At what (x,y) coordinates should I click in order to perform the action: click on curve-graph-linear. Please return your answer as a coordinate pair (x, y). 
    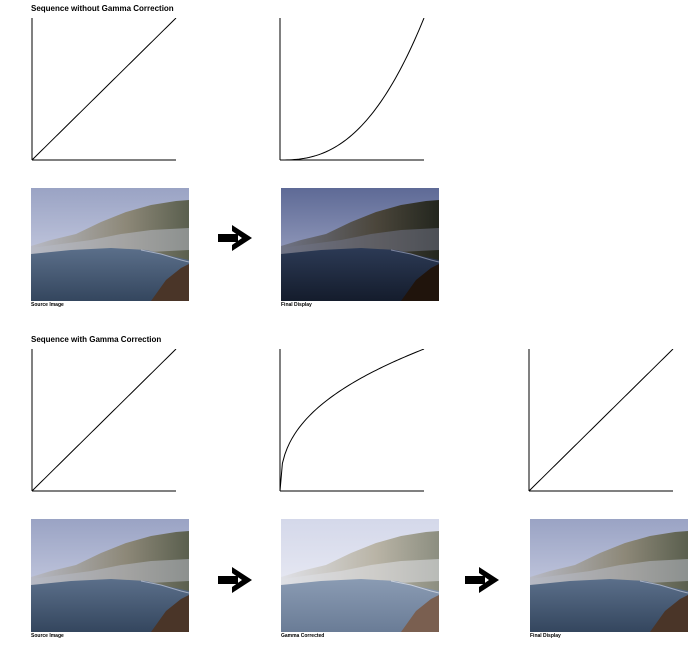
    Looking at the image, I should click on (104, 89).